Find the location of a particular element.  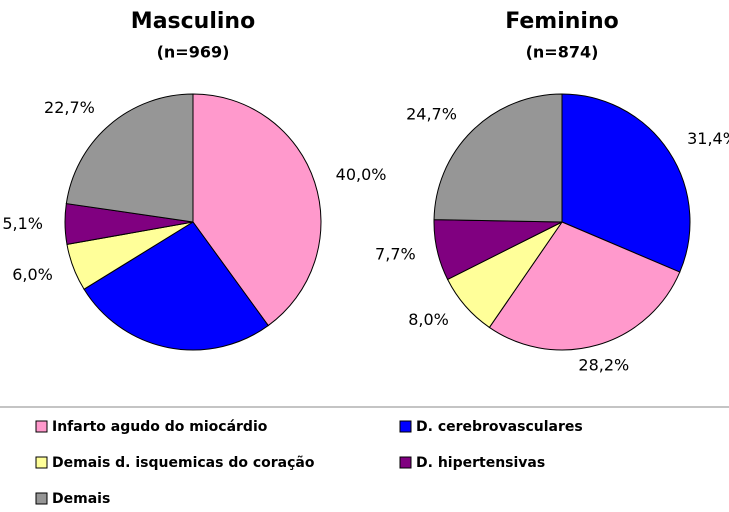

data-label: 40,0% is located at coordinates (361, 174).